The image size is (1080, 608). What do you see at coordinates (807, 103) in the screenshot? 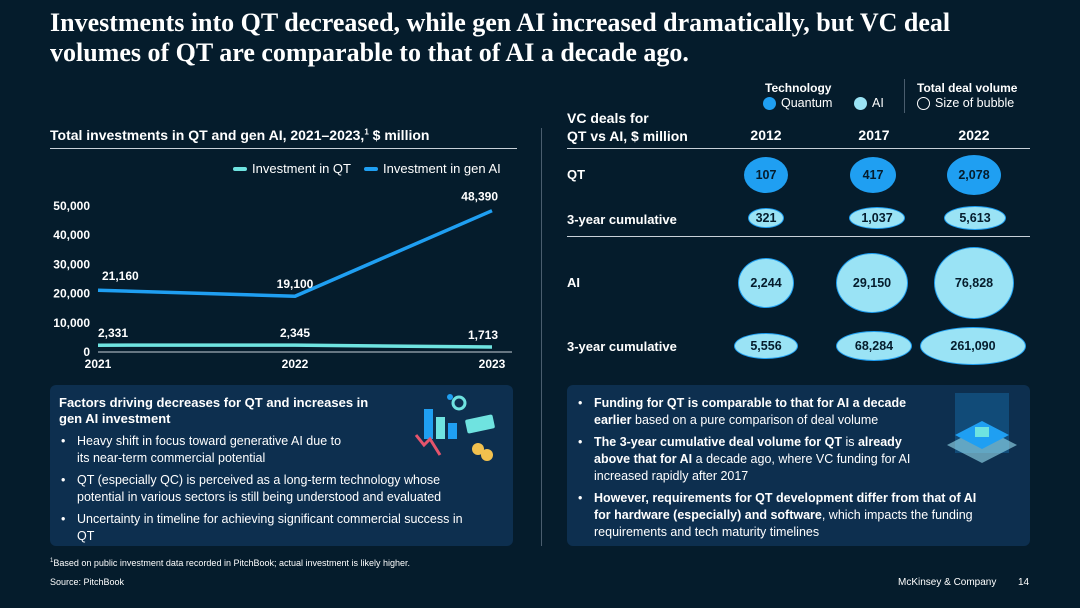
I see `key-quantum-label: Quantum` at bounding box center [807, 103].